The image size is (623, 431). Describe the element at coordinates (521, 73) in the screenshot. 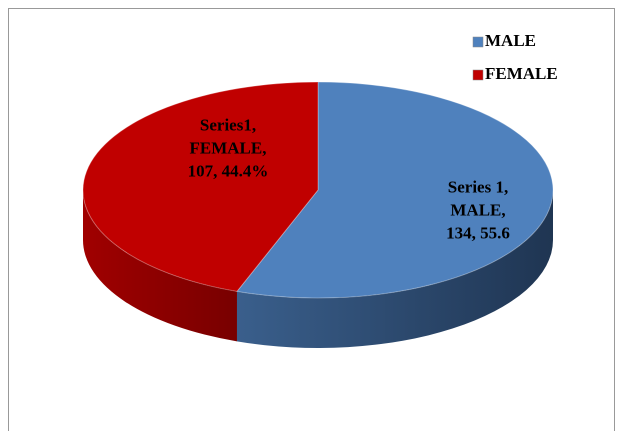

I see `legend-label: FEMALE` at that location.